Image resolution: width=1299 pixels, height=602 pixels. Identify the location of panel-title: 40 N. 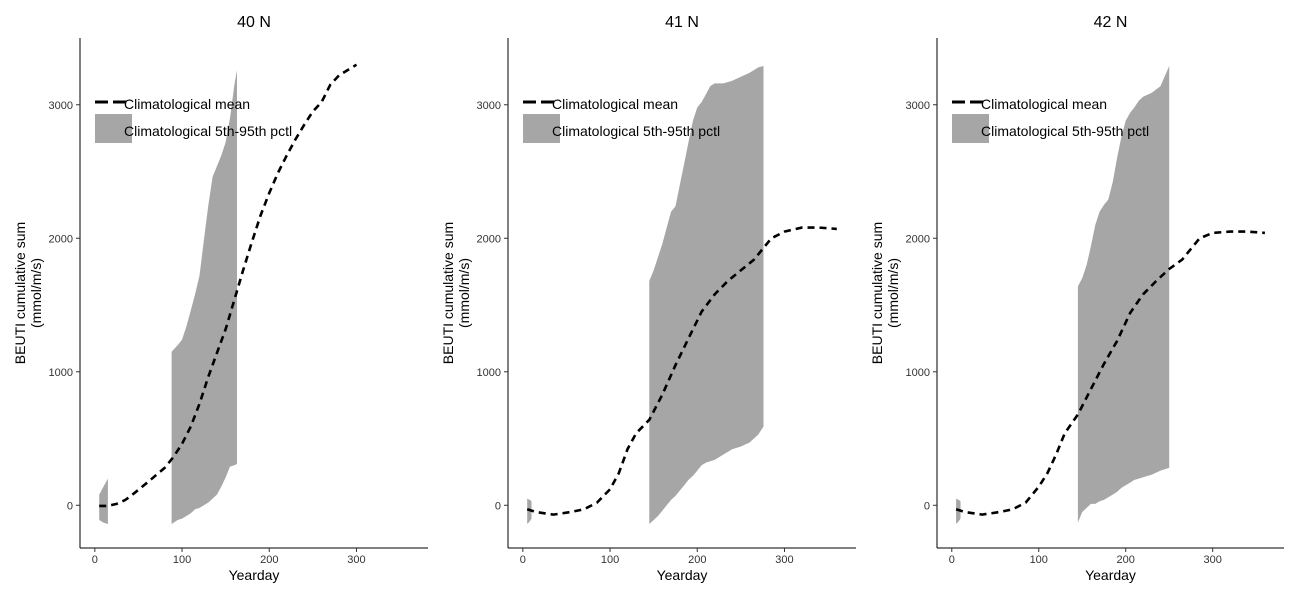
(254, 22).